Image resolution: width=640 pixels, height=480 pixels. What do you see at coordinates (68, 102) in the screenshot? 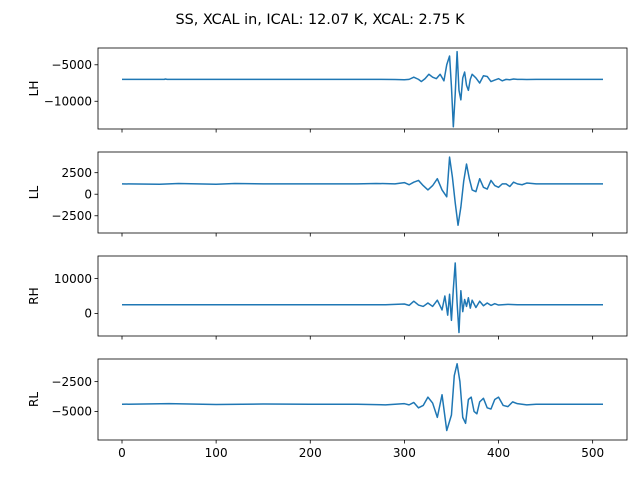
I see `y-tick-label: −10000` at bounding box center [68, 102].